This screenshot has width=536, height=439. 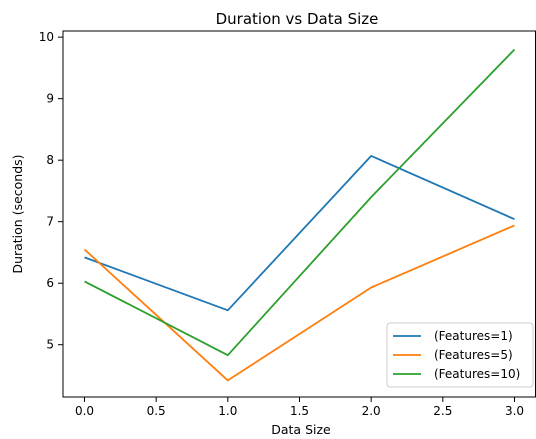 I want to click on x-axis-label: Data Size, so click(x=301, y=429).